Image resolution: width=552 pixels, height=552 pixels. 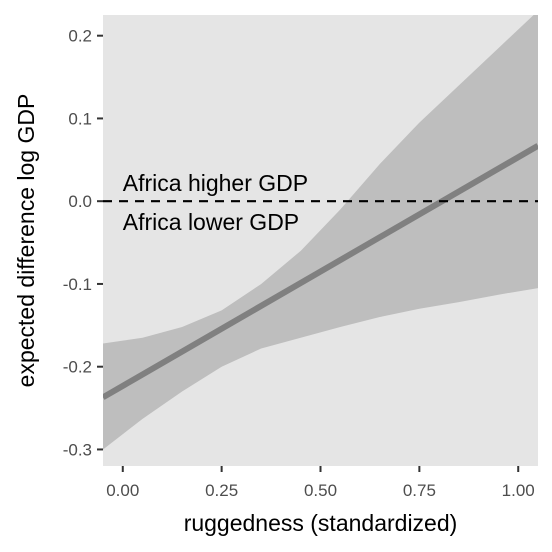 I want to click on y-tick-label: -0.2, so click(x=77, y=367).